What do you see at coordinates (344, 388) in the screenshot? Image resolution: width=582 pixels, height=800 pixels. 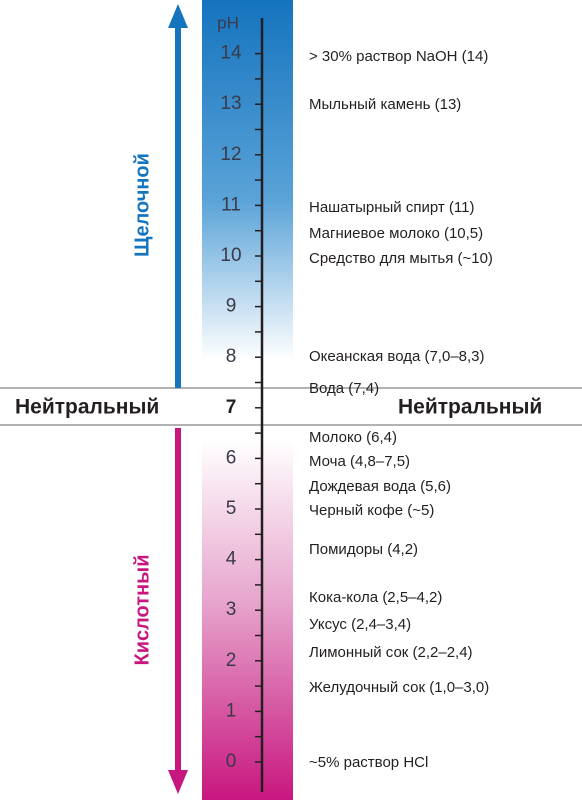 I see `substance-label: Вода (7,4)` at bounding box center [344, 388].